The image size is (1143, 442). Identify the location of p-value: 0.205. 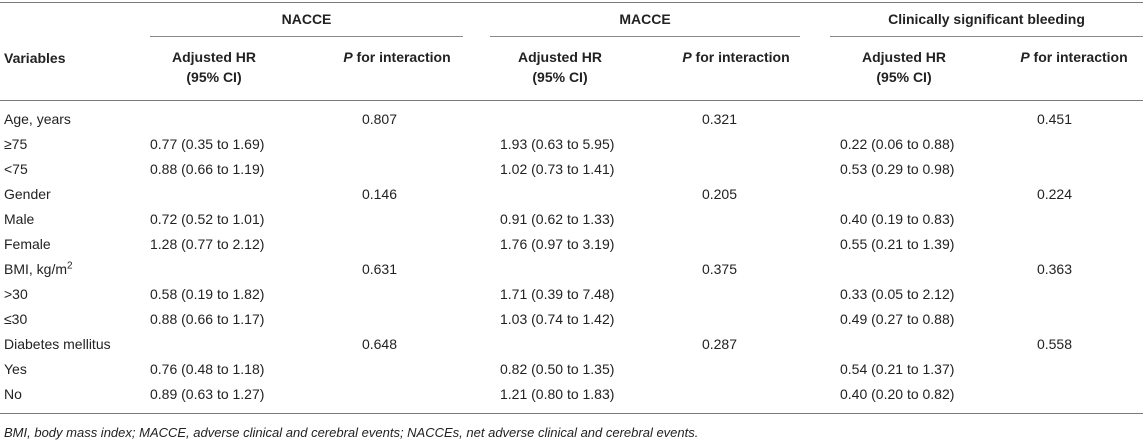
(719, 194).